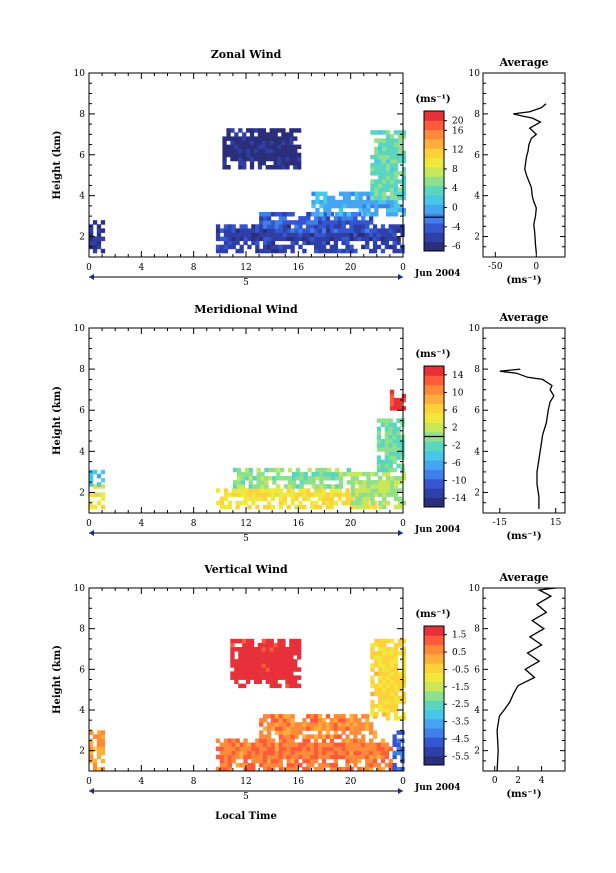  Describe the element at coordinates (461, 723) in the screenshot. I see `colorbar-tick-label: -3.5` at that location.